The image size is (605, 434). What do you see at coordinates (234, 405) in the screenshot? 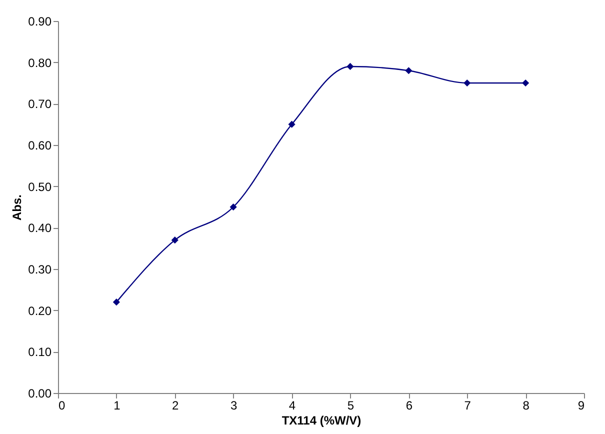
I see `x-tick-label: 3` at bounding box center [234, 405].